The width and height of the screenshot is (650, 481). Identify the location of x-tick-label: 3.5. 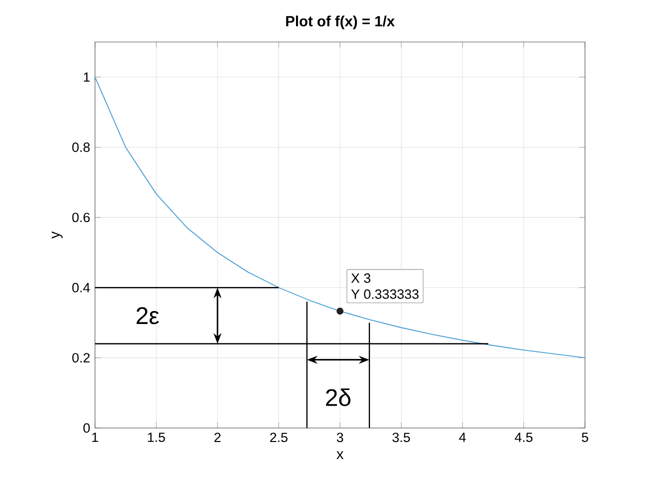
(401, 437).